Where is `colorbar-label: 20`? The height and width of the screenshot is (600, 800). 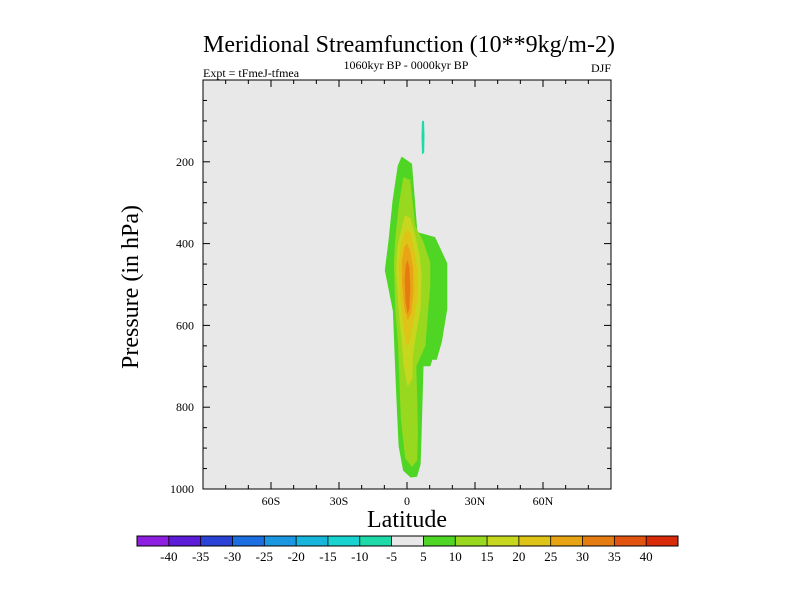
colorbar-label: 20 is located at coordinates (518, 556).